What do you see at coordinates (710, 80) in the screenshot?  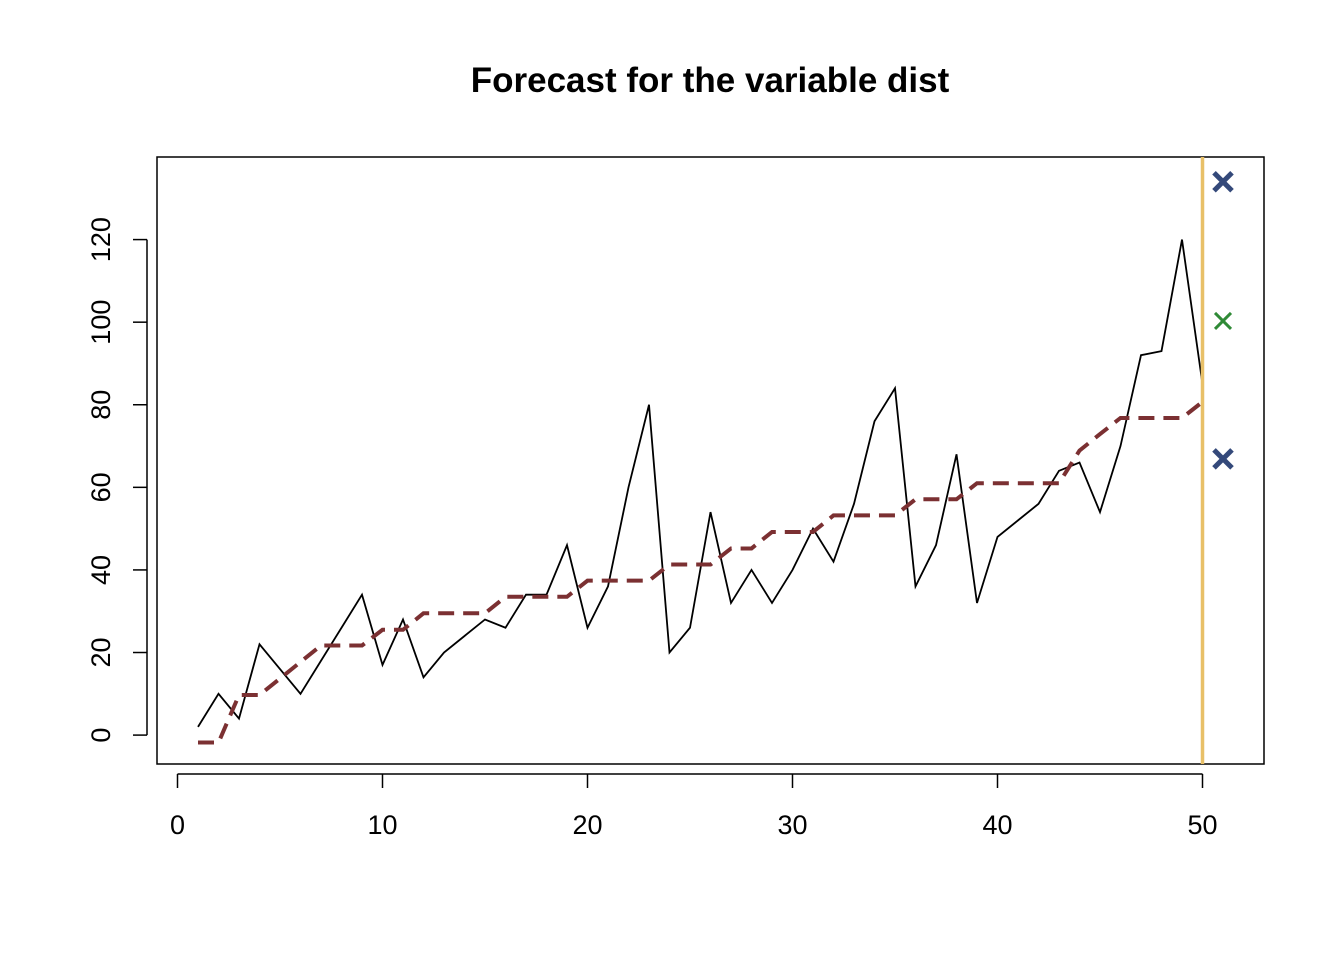 I see `chart-title: Forecast for the variable dist` at bounding box center [710, 80].